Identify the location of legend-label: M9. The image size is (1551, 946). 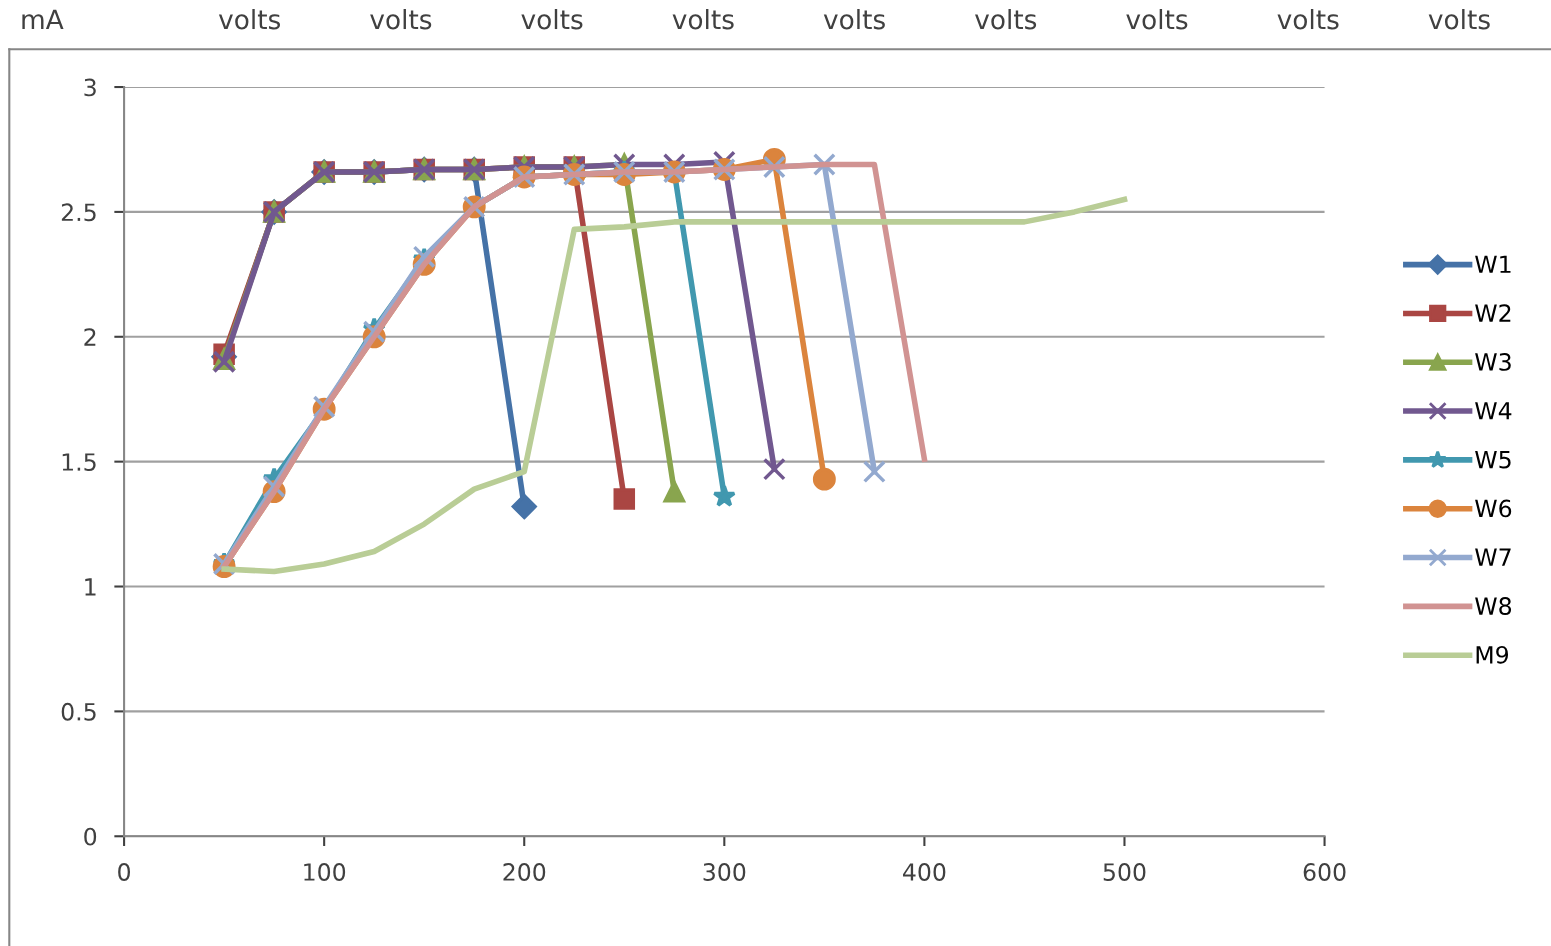
(1492, 654).